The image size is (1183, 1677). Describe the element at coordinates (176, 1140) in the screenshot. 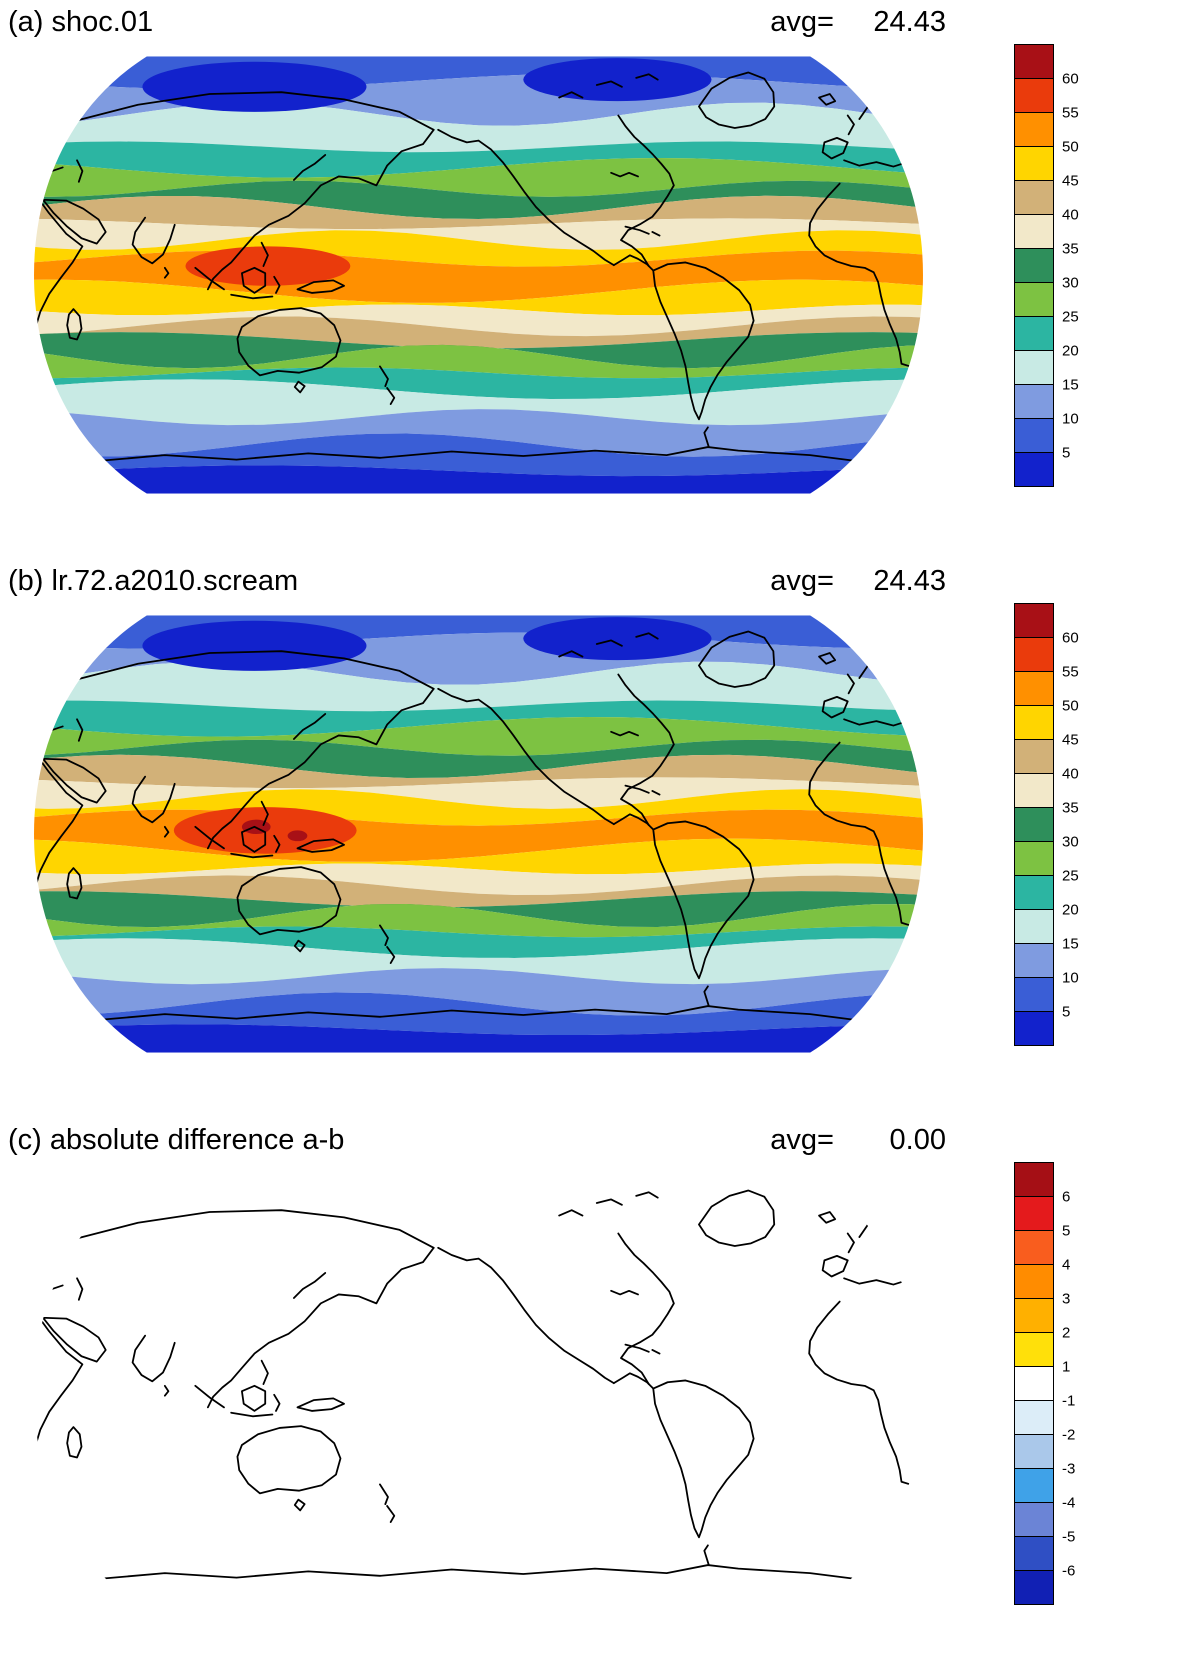

I see `panel-c-title: (c) absolute difference a-b` at that location.